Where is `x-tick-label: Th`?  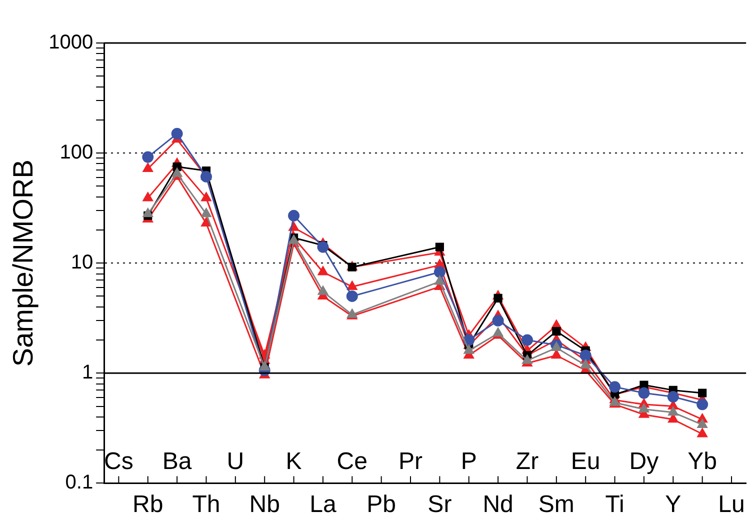 x-tick-label: Th is located at coordinates (206, 504).